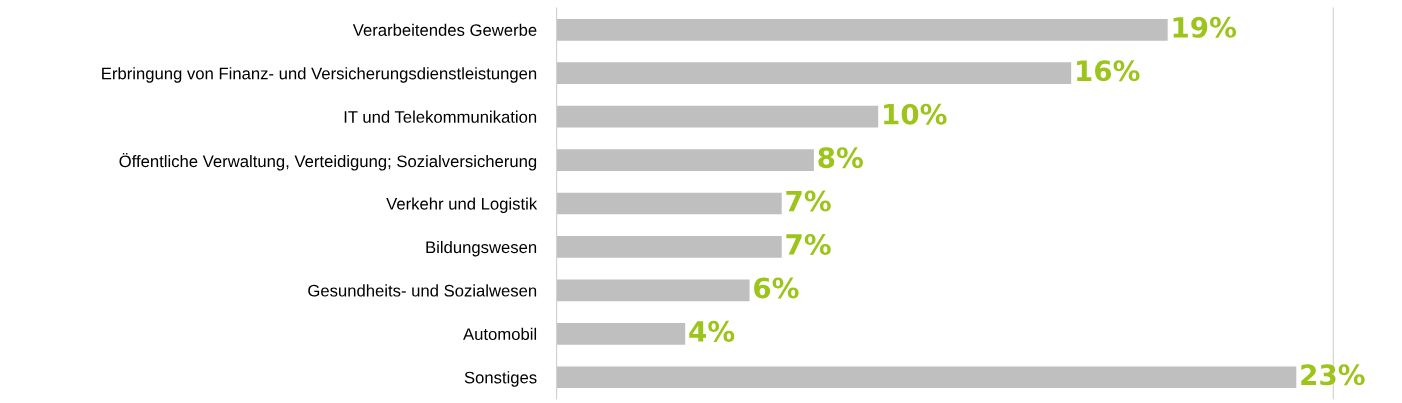 The height and width of the screenshot is (403, 1402). Describe the element at coordinates (444, 29) in the screenshot. I see `y-tick-label: Verarbeitendes Gewerbe` at that location.